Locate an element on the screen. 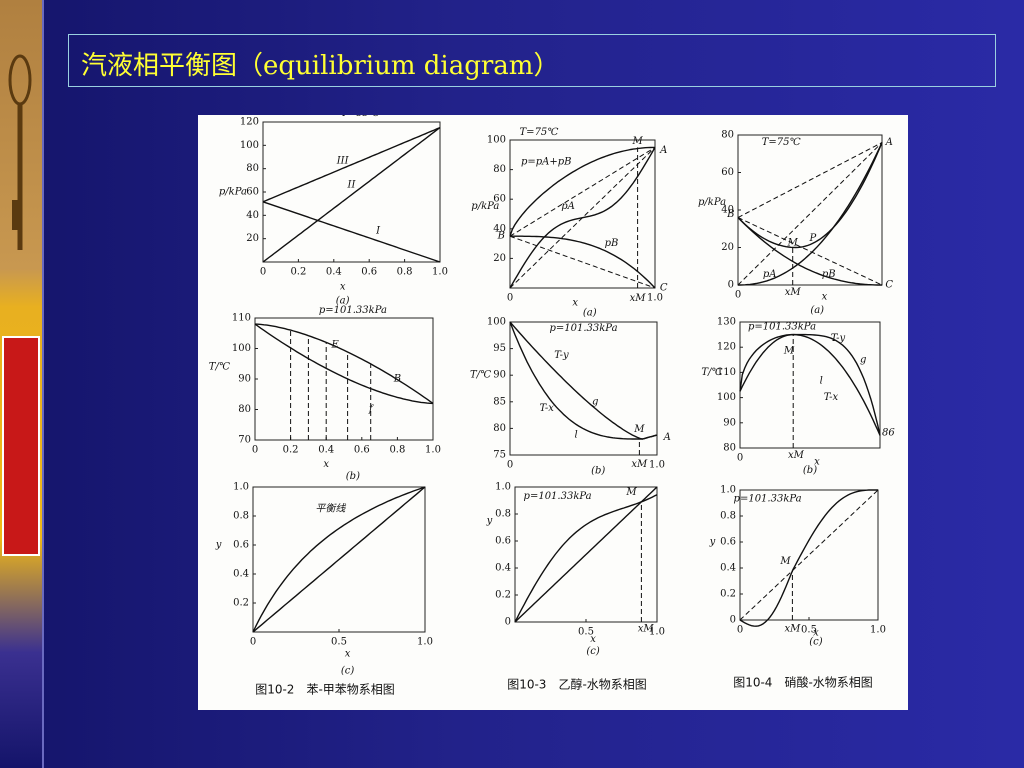 This screenshot has width=1024, height=768. annotation: pB is located at coordinates (829, 274).